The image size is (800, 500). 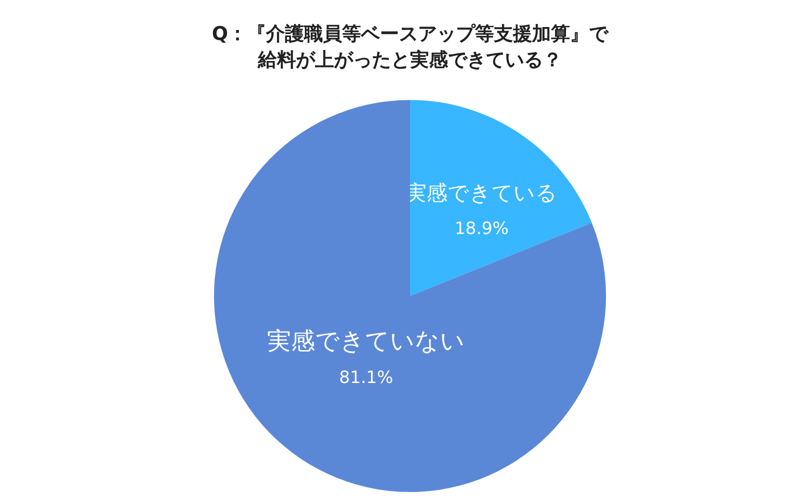 What do you see at coordinates (366, 378) in the screenshot?
I see `data-label: 81.1%` at bounding box center [366, 378].